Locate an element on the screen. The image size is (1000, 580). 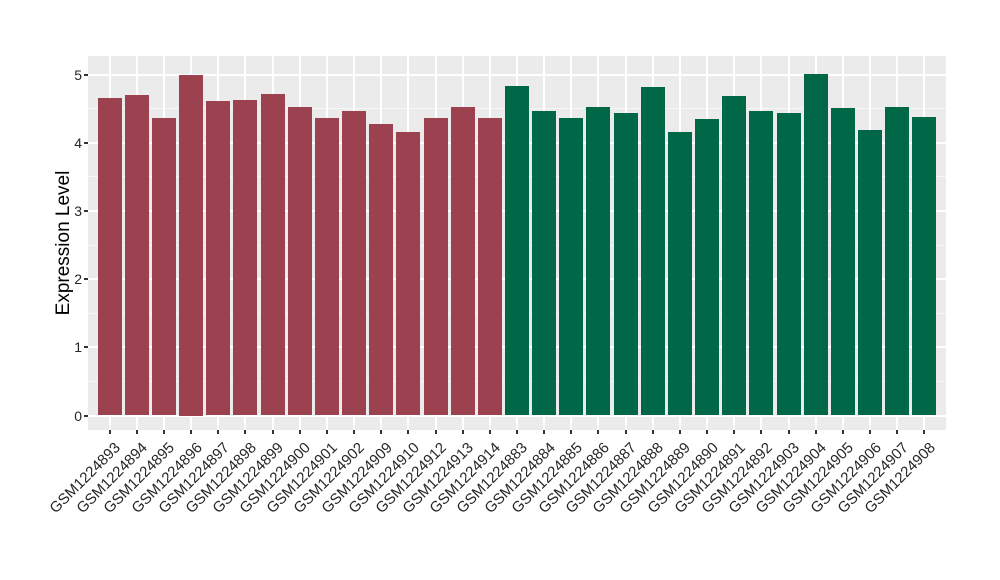
bar-GSM1224894 is located at coordinates (136, 255).